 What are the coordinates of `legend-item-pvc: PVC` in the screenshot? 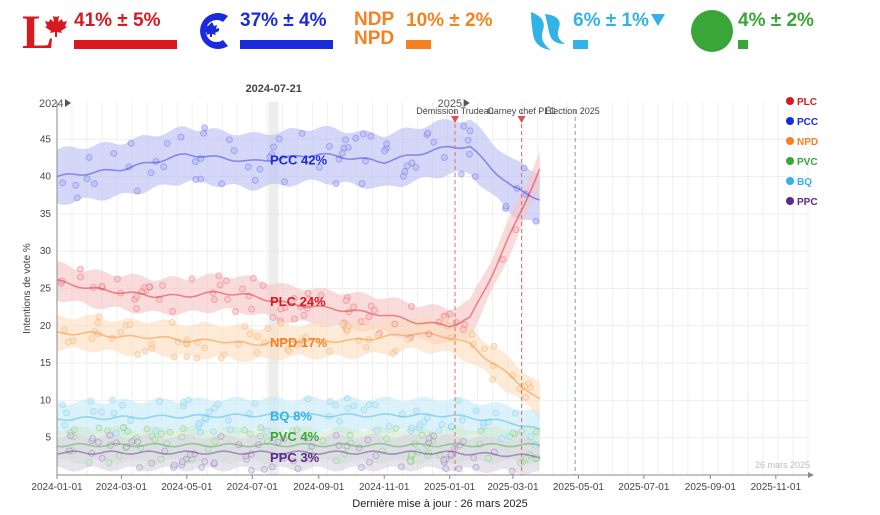 It's located at (802, 162).